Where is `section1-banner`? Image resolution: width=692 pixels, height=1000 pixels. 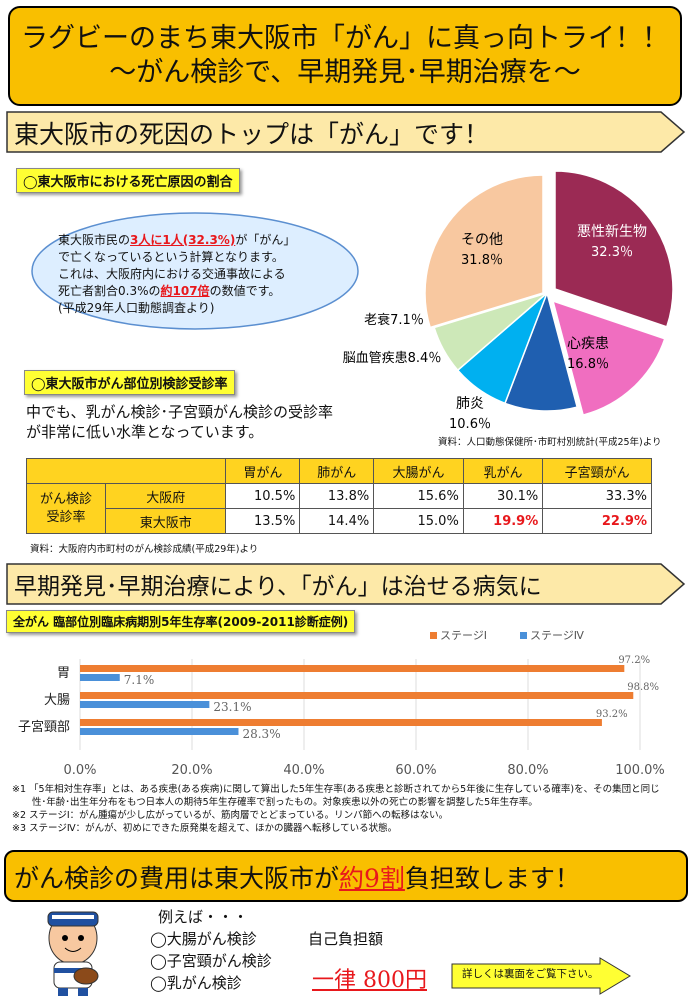
section1-banner is located at coordinates (346, 132).